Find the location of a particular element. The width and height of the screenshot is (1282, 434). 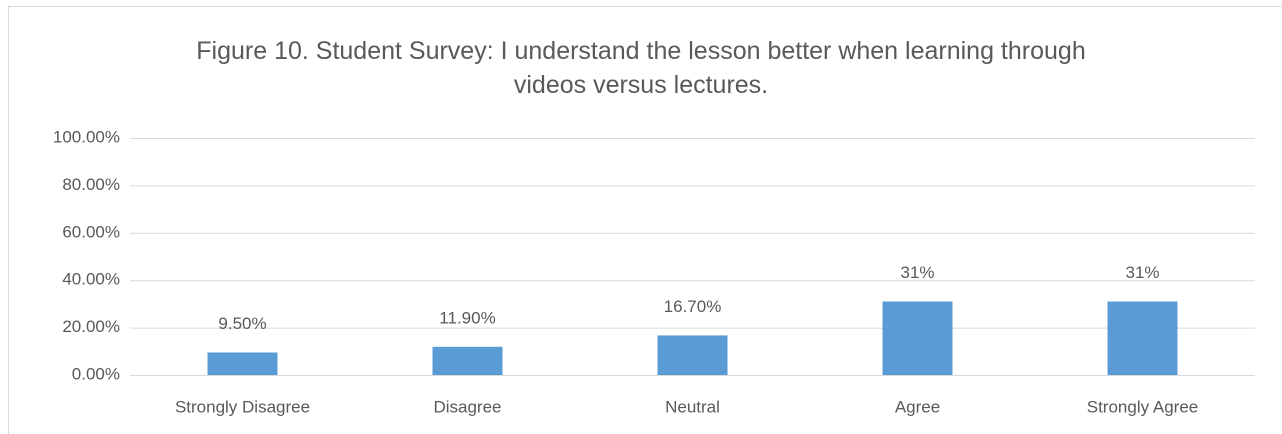

y-tick-label: 20.00% is located at coordinates (91, 326).